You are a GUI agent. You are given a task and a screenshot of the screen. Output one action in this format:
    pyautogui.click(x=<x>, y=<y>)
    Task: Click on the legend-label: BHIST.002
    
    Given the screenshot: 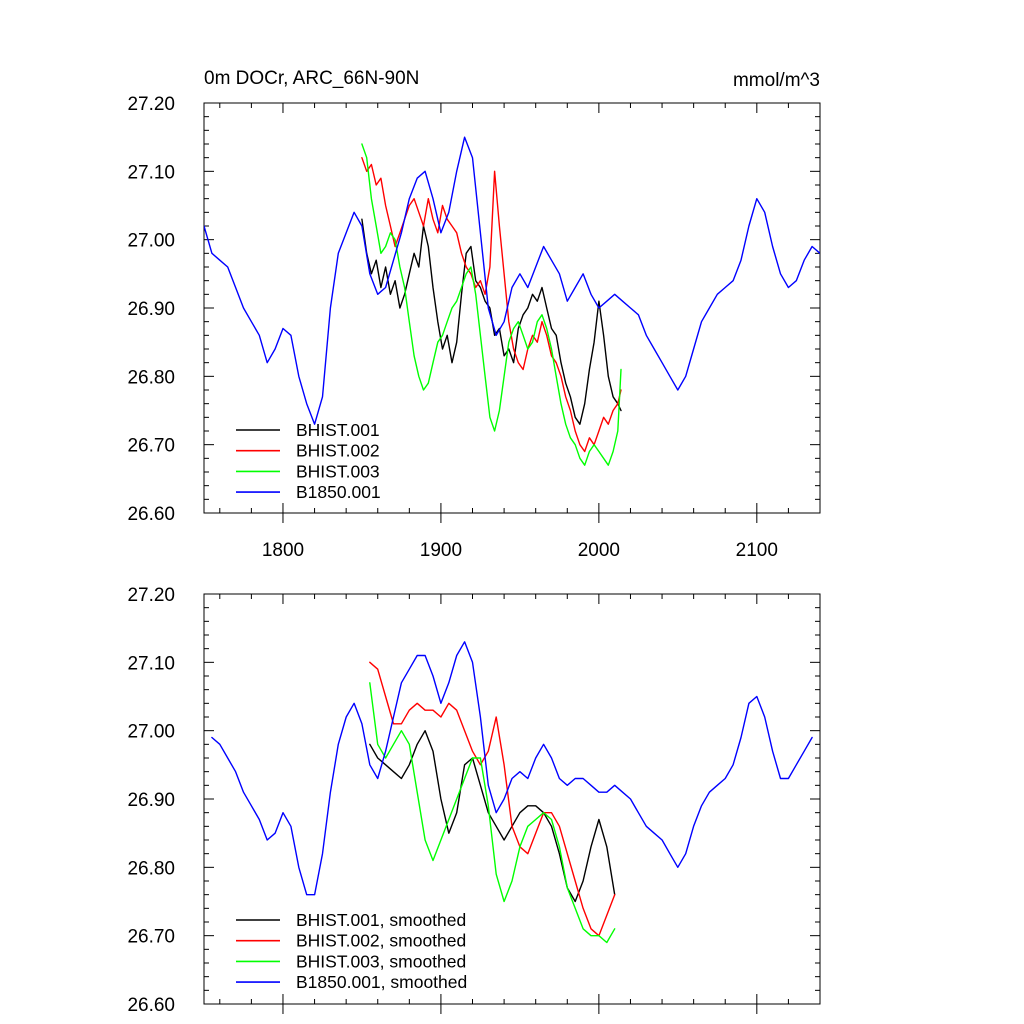 What is the action you would take?
    pyautogui.click(x=338, y=451)
    